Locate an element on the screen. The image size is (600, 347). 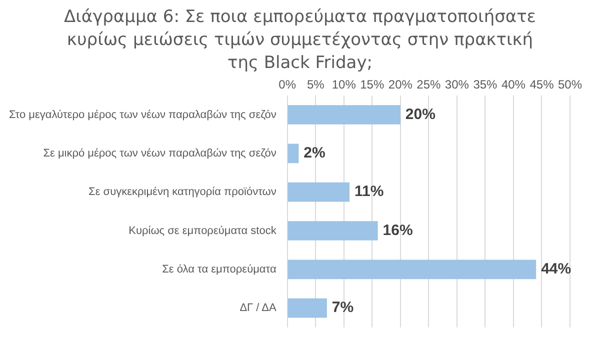
x-tick-label: 10% is located at coordinates (344, 85).